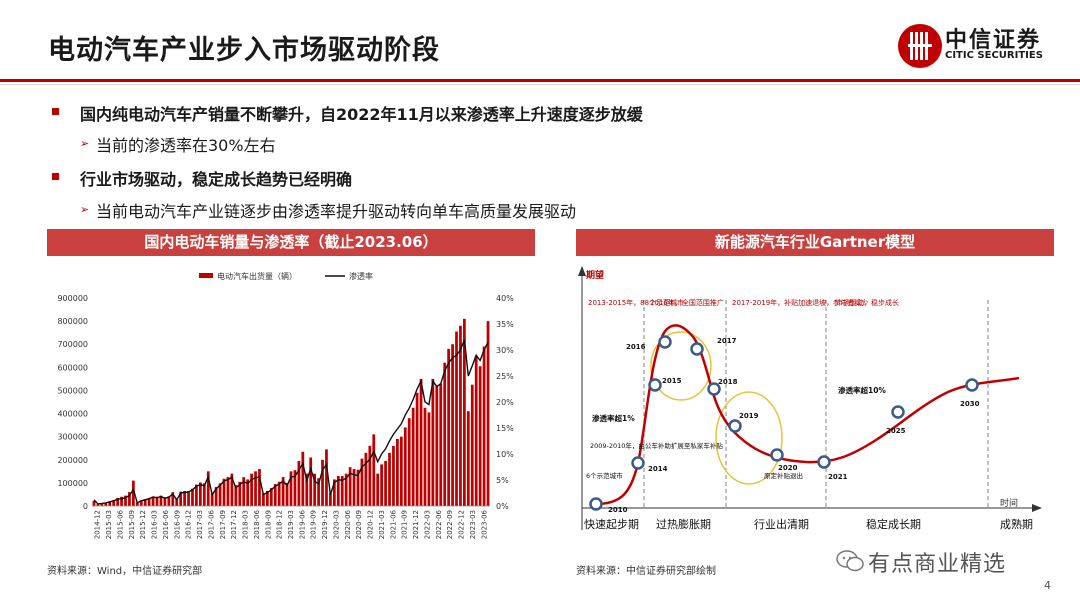 This screenshot has width=1080, height=608. Describe the element at coordinates (687, 302) in the screenshot. I see `period-note-2: 2016年，全国范围推广` at that location.